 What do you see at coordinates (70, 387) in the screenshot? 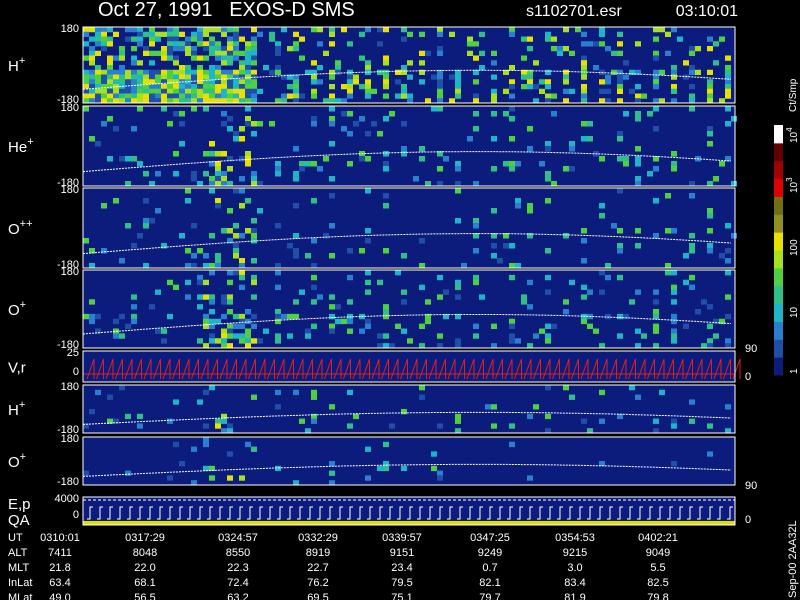
I see `axis-top: 180` at bounding box center [70, 387].